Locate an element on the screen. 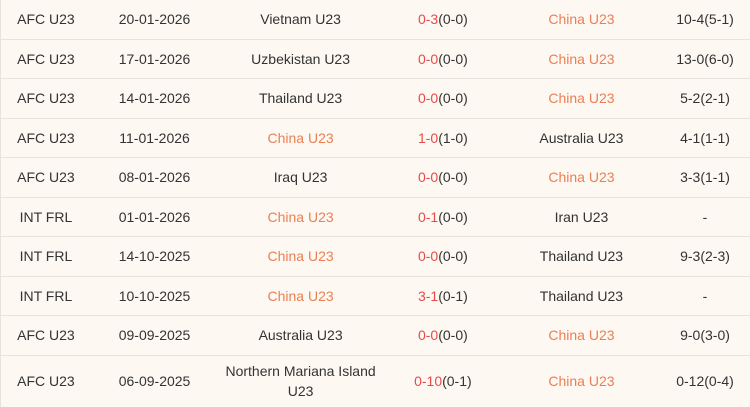 This screenshot has width=750, height=407. stat-cell: 0-12(0-4) is located at coordinates (705, 381).